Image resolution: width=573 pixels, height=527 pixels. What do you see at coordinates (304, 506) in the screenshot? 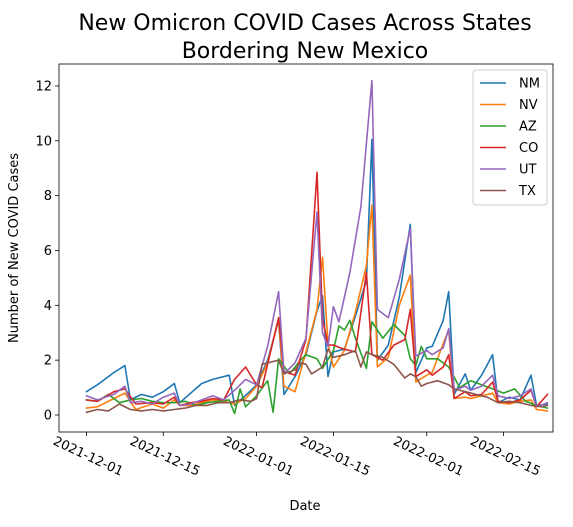
I see `x-axis-label: Date` at bounding box center [304, 506].